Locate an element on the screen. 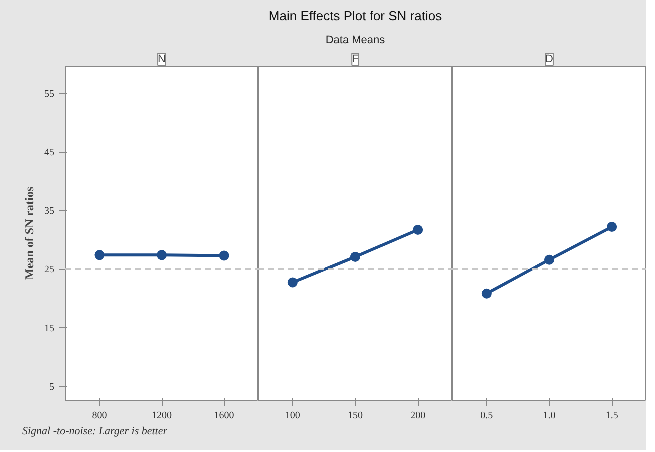 Image resolution: width=655 pixels, height=452 pixels. text: Signal -to-noise: Larger is better is located at coordinates (95, 432).